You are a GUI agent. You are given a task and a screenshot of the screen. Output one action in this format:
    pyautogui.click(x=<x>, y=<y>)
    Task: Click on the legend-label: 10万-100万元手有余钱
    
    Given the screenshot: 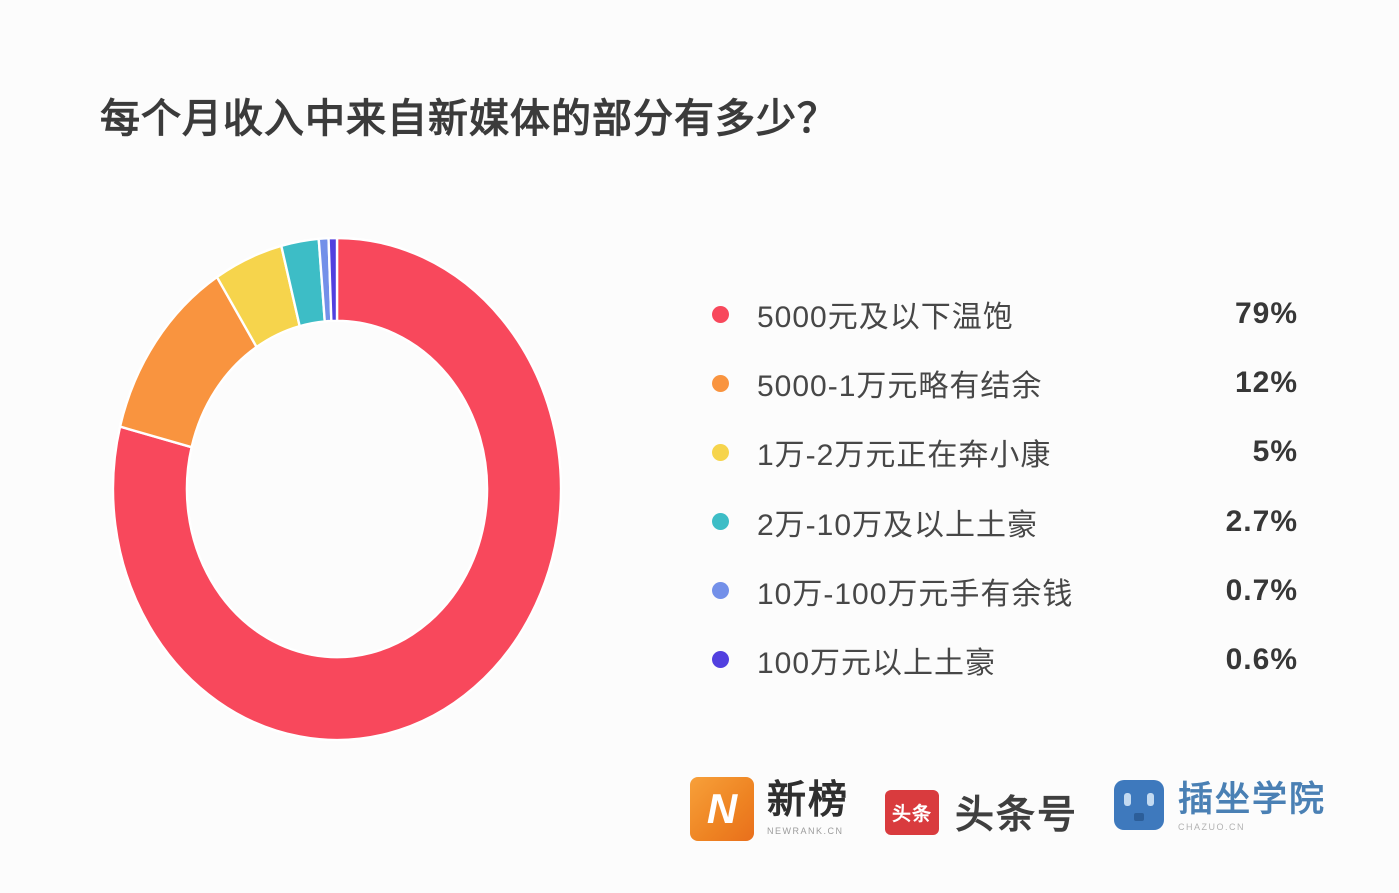 What is the action you would take?
    pyautogui.click(x=915, y=594)
    